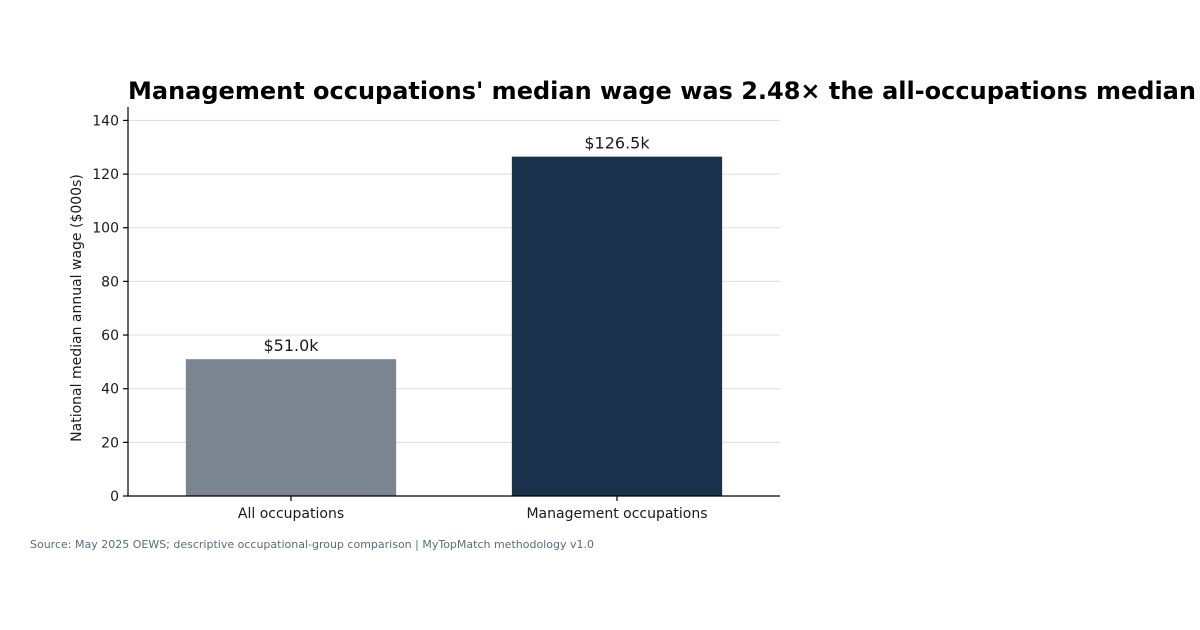 The image size is (1200, 630). What do you see at coordinates (291, 514) in the screenshot?
I see `x-tick-label: All occupations` at bounding box center [291, 514].